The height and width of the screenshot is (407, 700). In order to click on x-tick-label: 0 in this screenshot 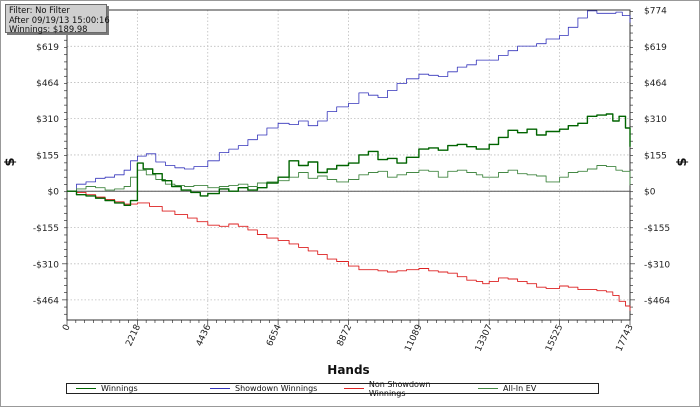, I will do `click(67, 328)`.